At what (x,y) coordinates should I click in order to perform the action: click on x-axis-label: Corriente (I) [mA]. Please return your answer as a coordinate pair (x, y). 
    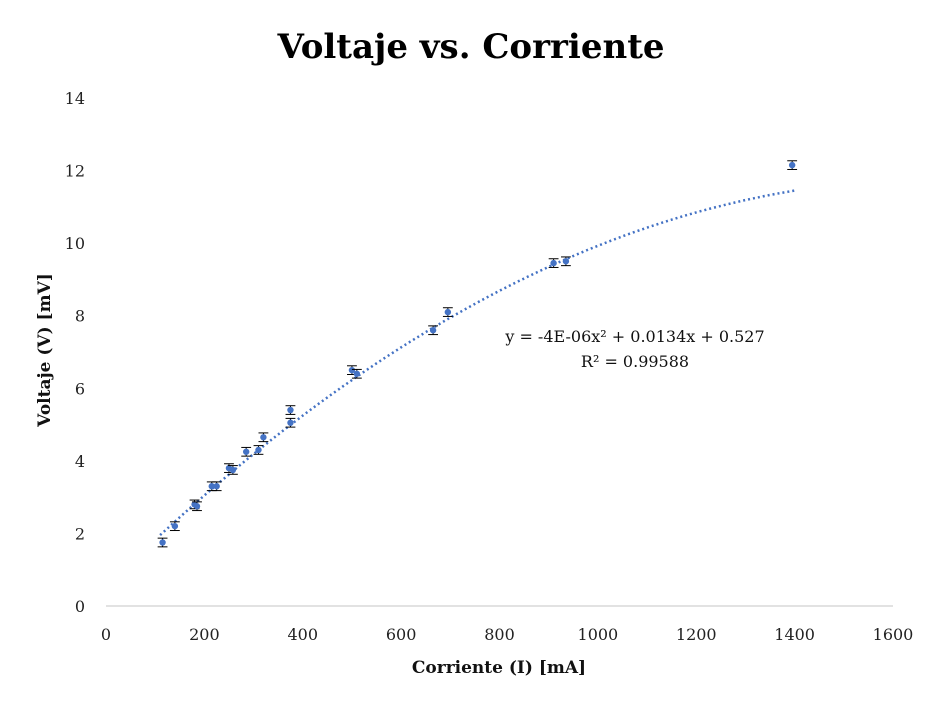
    Looking at the image, I should click on (499, 668).